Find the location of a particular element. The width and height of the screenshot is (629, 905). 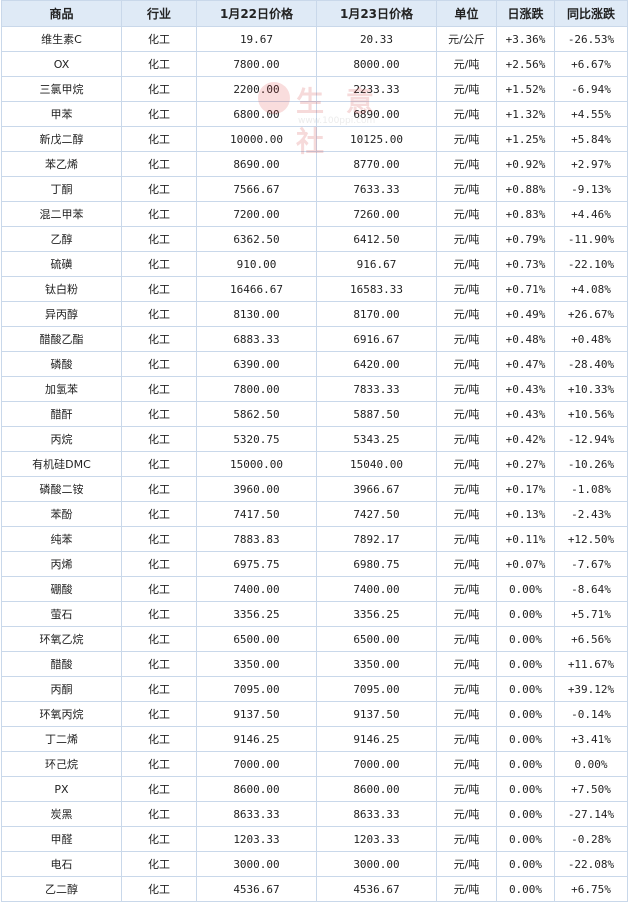

table-header-row: 商品 行业 1月22日价格 1月23日价格 单位 日涨跌 同比涨跌 is located at coordinates (314, 13).